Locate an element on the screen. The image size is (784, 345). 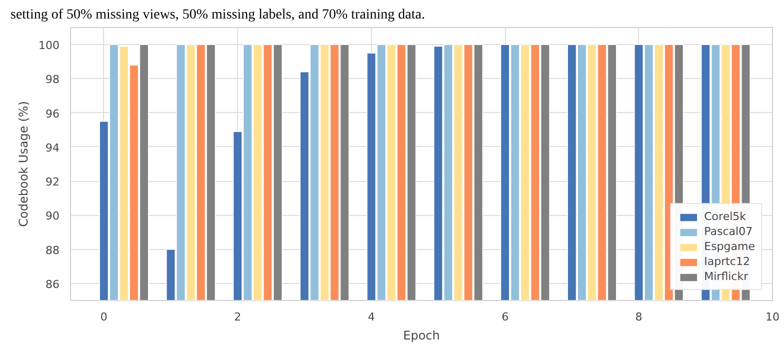
x-tick-label: 10 is located at coordinates (773, 317).